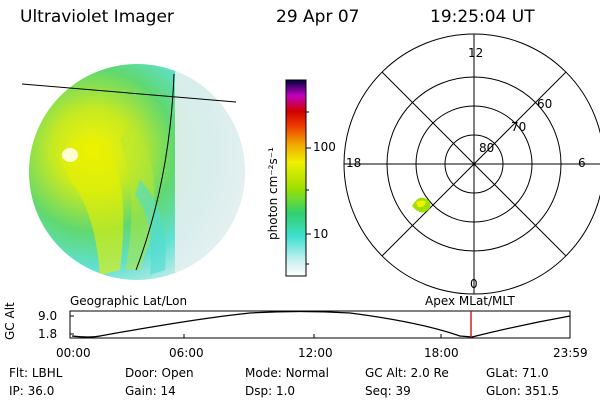 This screenshot has width=600, height=400. I want to click on info-mode: Mode: Normal, so click(287, 373).